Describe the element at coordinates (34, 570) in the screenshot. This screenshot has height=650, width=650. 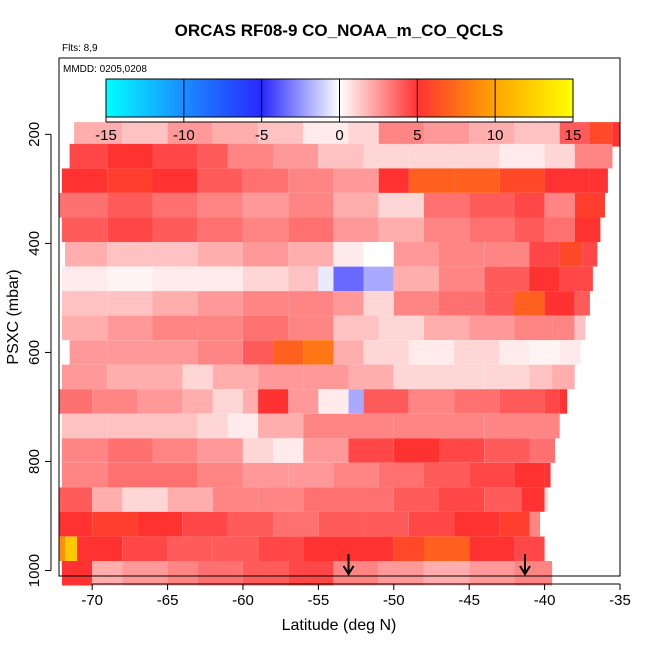
I see `y-tick-label: 1000` at that location.